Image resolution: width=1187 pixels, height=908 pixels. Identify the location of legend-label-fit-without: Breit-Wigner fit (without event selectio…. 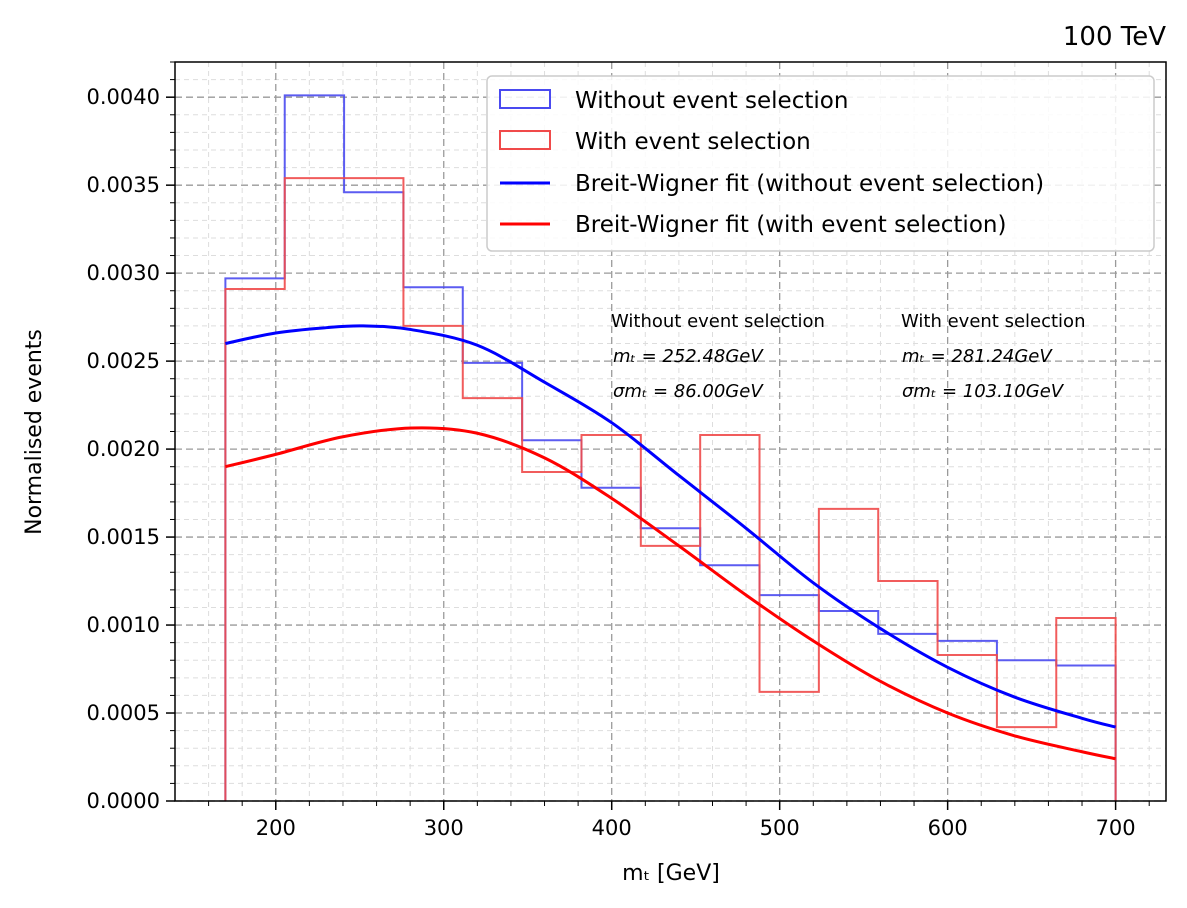
(809, 184).